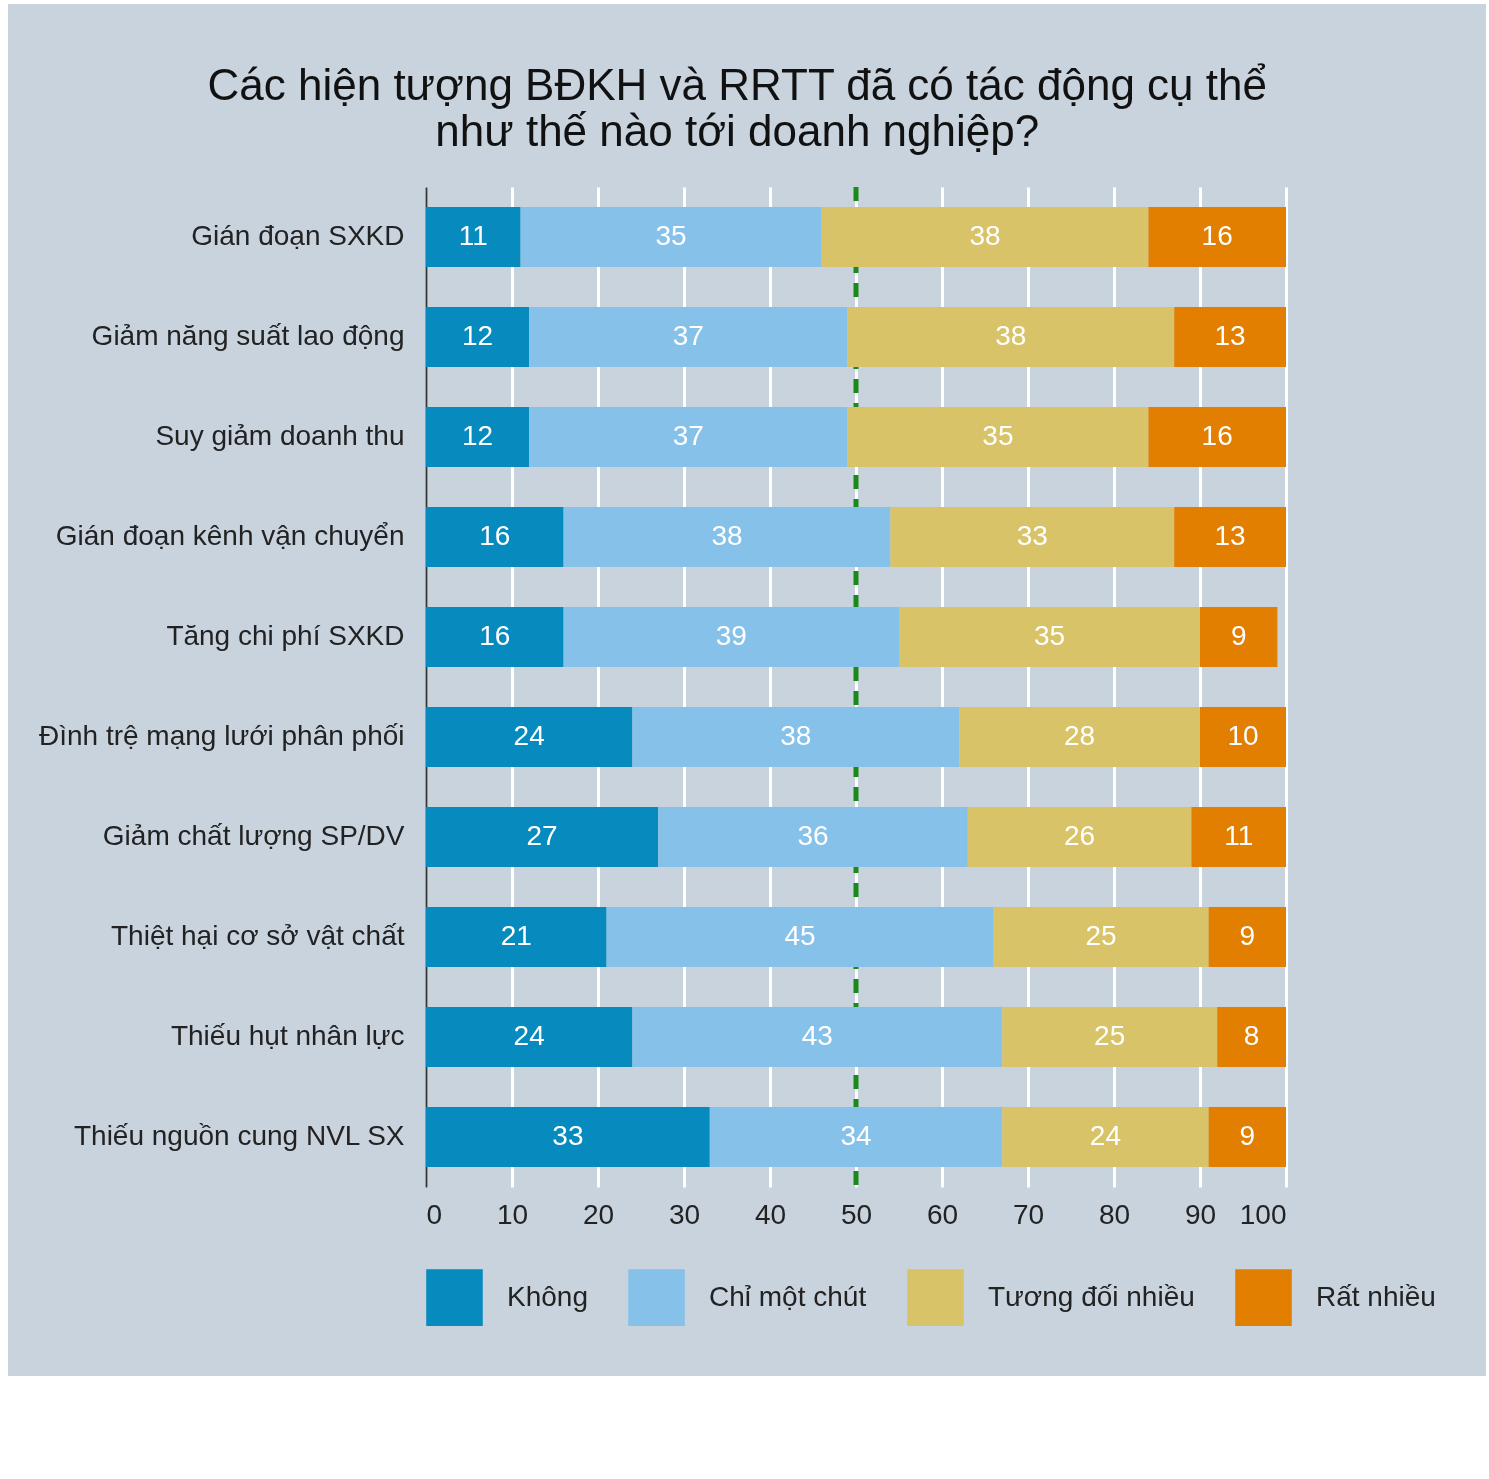 The width and height of the screenshot is (1489, 1479). What do you see at coordinates (1028, 1214) in the screenshot?
I see `x-tick-label: 70` at bounding box center [1028, 1214].